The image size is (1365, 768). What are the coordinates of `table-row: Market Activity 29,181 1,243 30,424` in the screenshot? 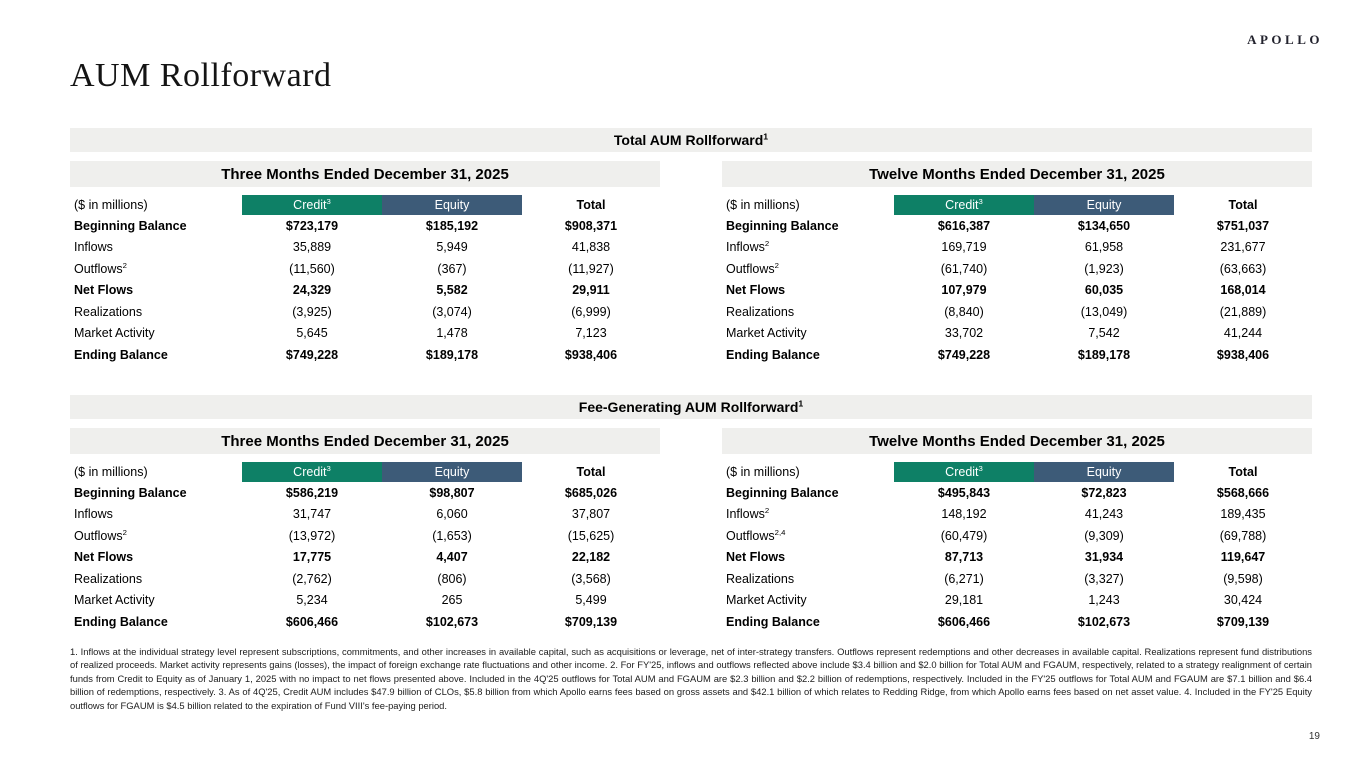 It's located at (1017, 601).